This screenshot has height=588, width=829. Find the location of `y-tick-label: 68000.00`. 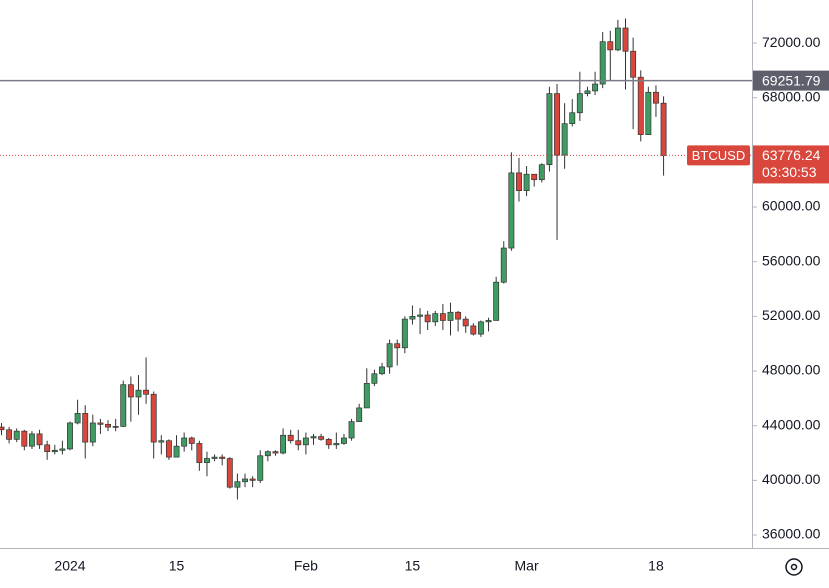

y-tick-label: 68000.00 is located at coordinates (791, 96).